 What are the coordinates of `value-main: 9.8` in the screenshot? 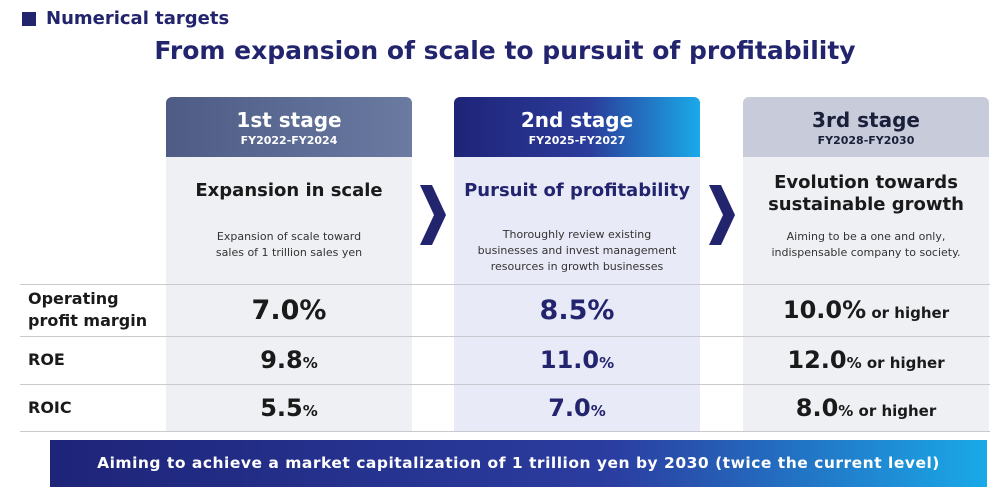 It's located at (281, 360).